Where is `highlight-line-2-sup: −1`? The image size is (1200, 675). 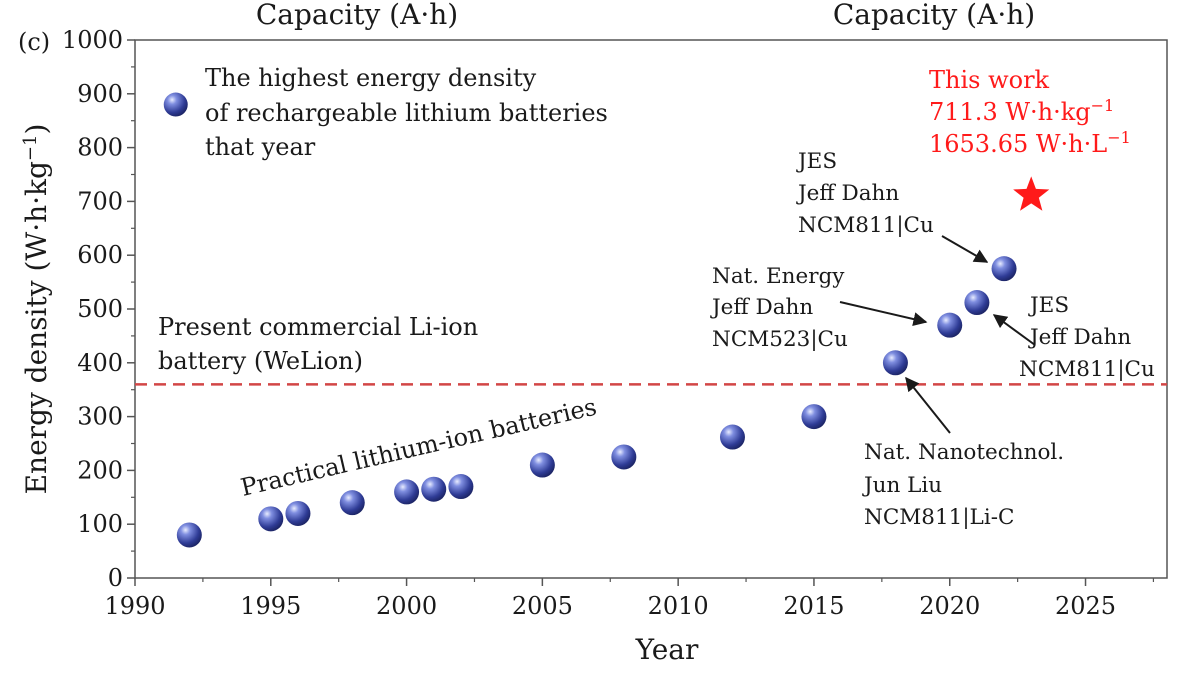
highlight-line-2-sup: −1 is located at coordinates (1103, 105).